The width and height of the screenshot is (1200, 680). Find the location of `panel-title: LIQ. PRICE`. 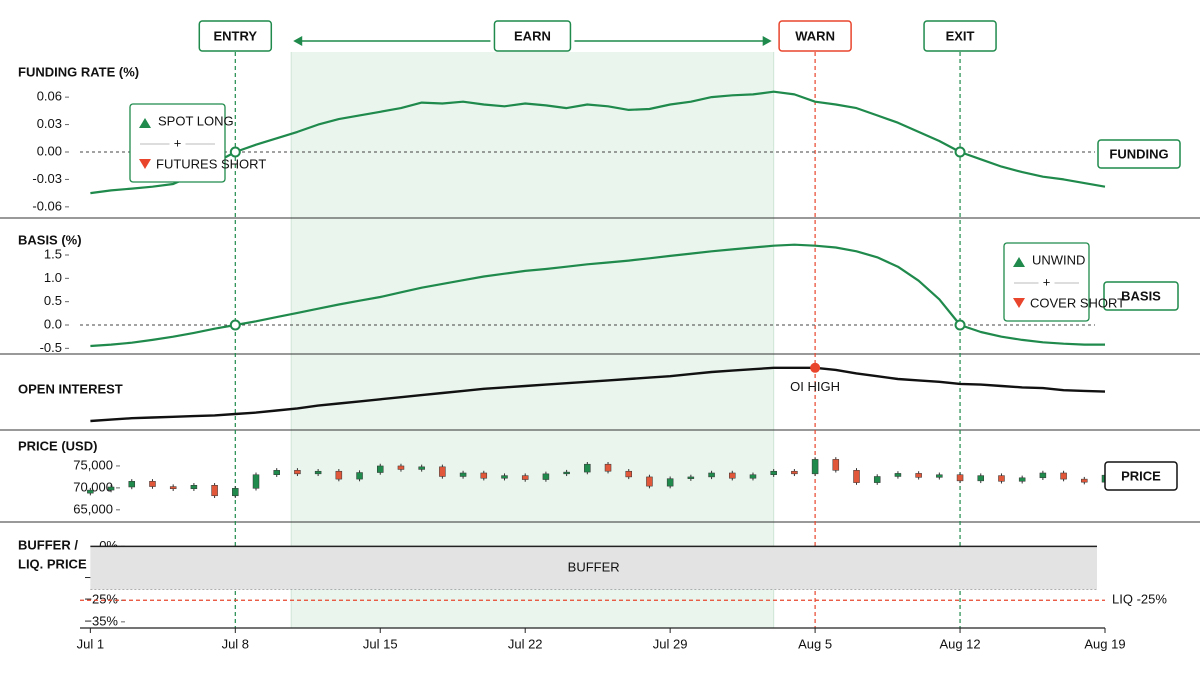

panel-title: LIQ. PRICE is located at coordinates (52, 563).